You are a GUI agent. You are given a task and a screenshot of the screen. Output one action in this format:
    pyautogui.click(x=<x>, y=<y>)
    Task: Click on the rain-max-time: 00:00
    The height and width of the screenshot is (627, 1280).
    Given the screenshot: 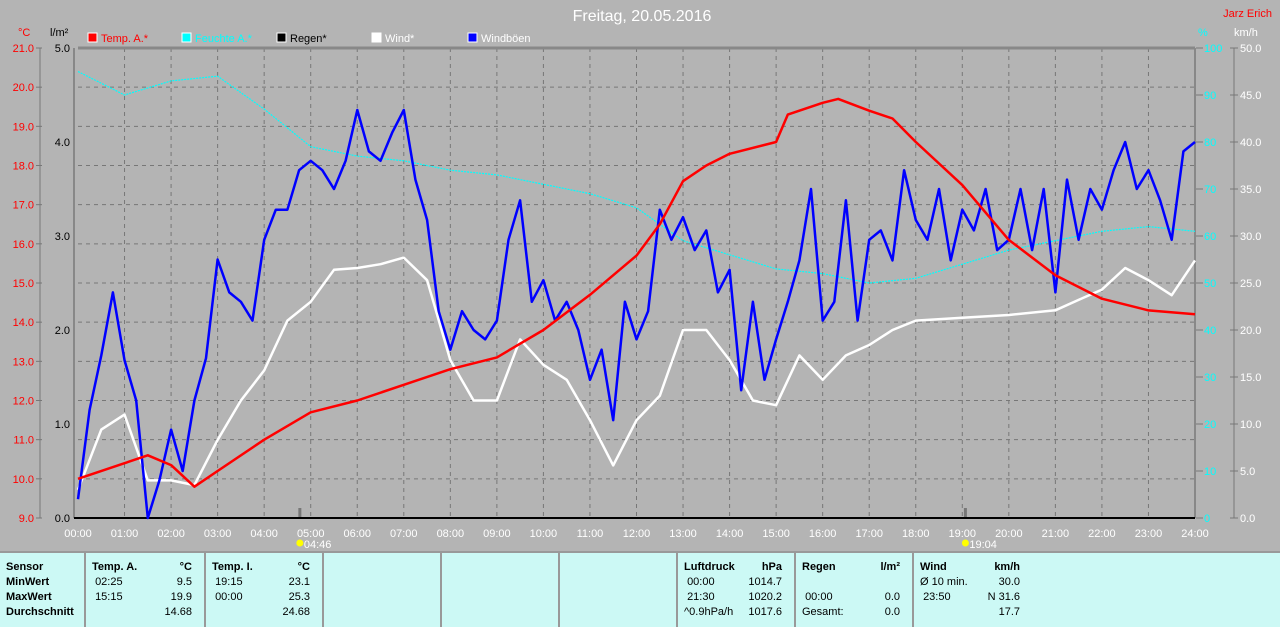 What is the action you would take?
    pyautogui.click(x=819, y=597)
    